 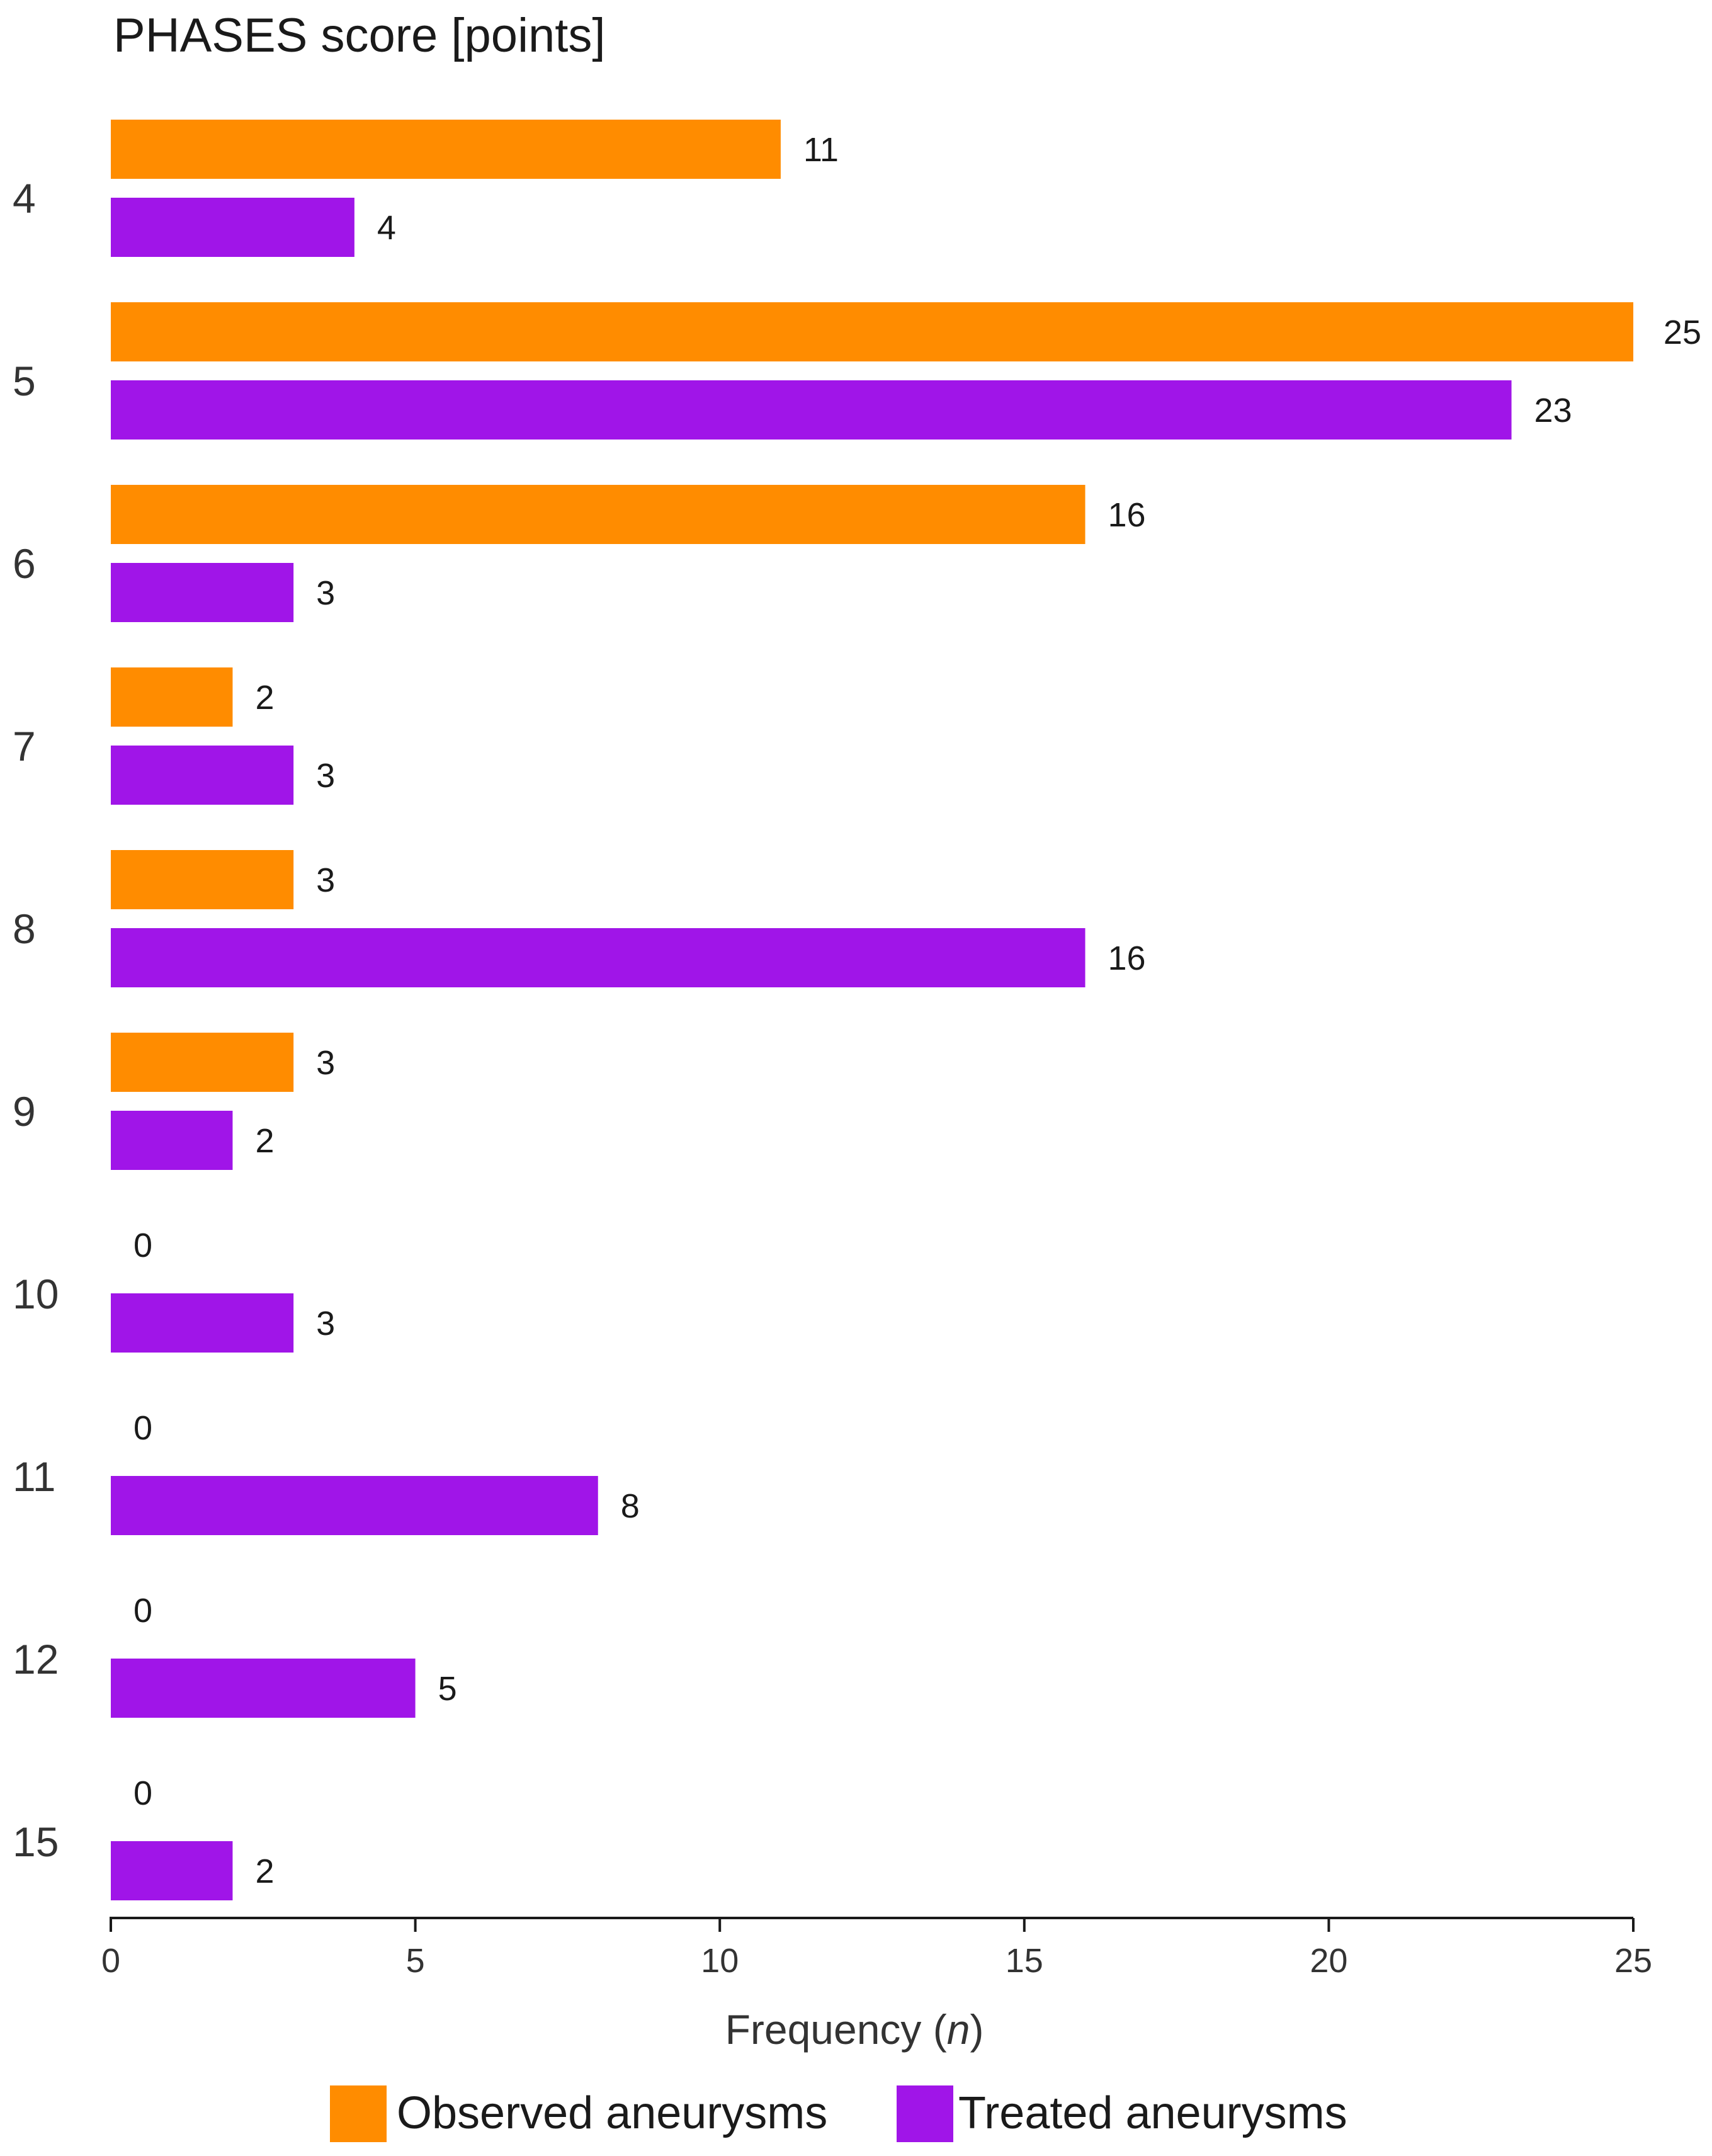 What do you see at coordinates (836, 2029) in the screenshot?
I see `x-axis-label-text: Frequency (` at bounding box center [836, 2029].